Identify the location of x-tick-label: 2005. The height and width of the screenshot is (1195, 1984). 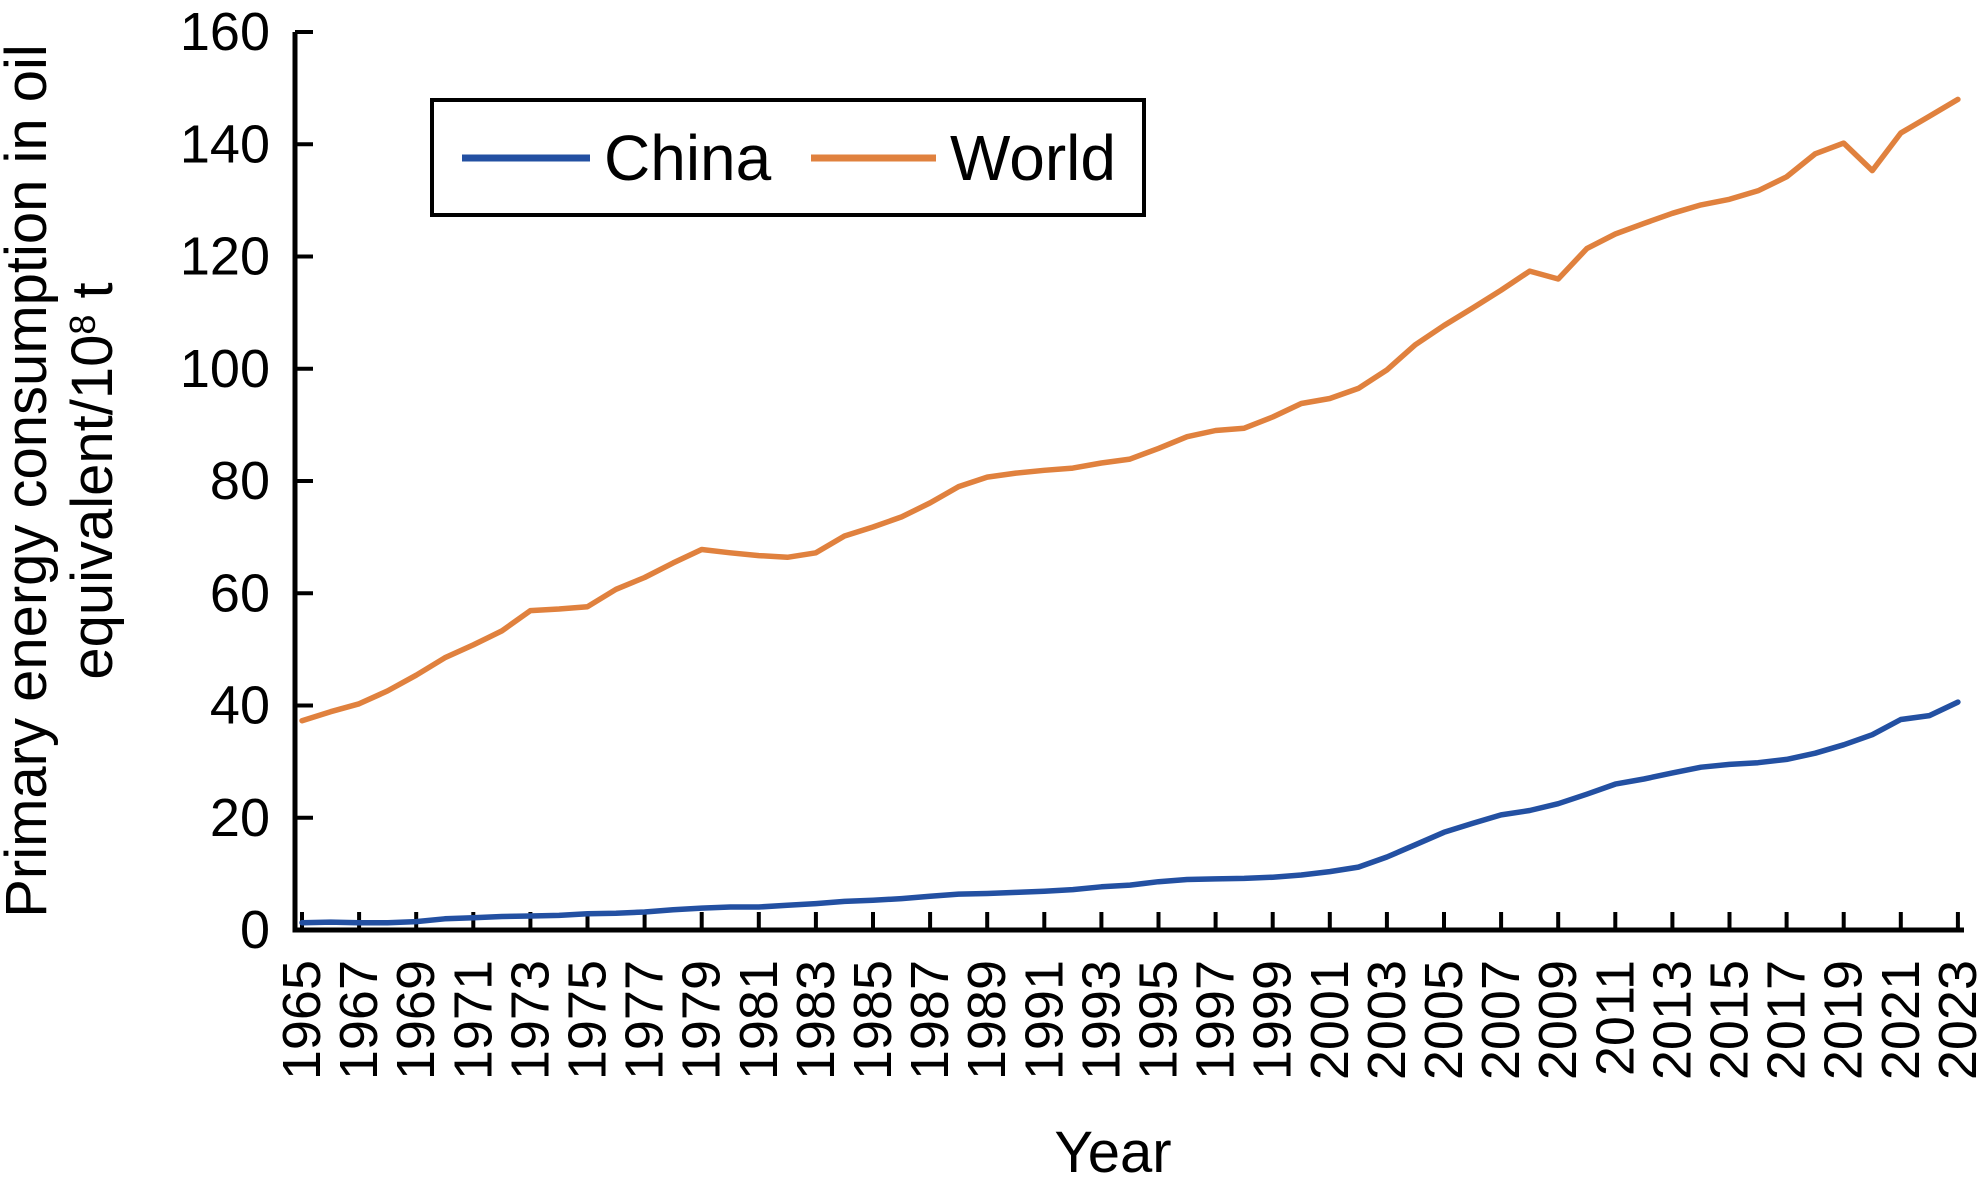
(1444, 1020).